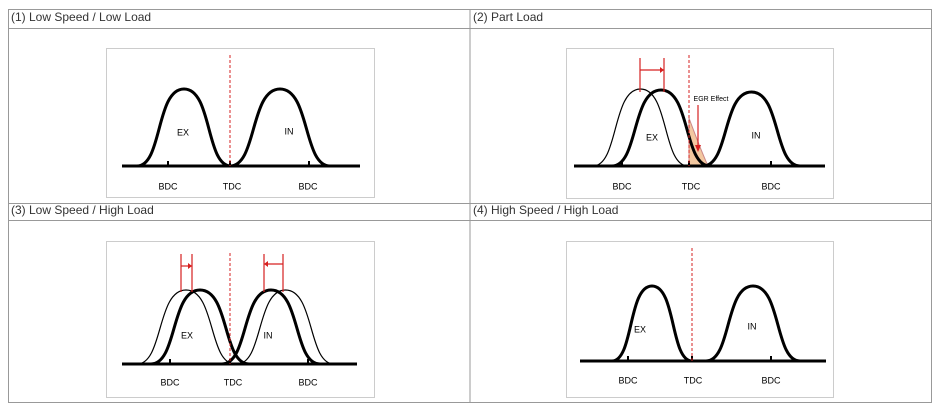 Image resolution: width=940 pixels, height=413 pixels. I want to click on panel-title: (1) Low Speed / Low Load, so click(81, 17).